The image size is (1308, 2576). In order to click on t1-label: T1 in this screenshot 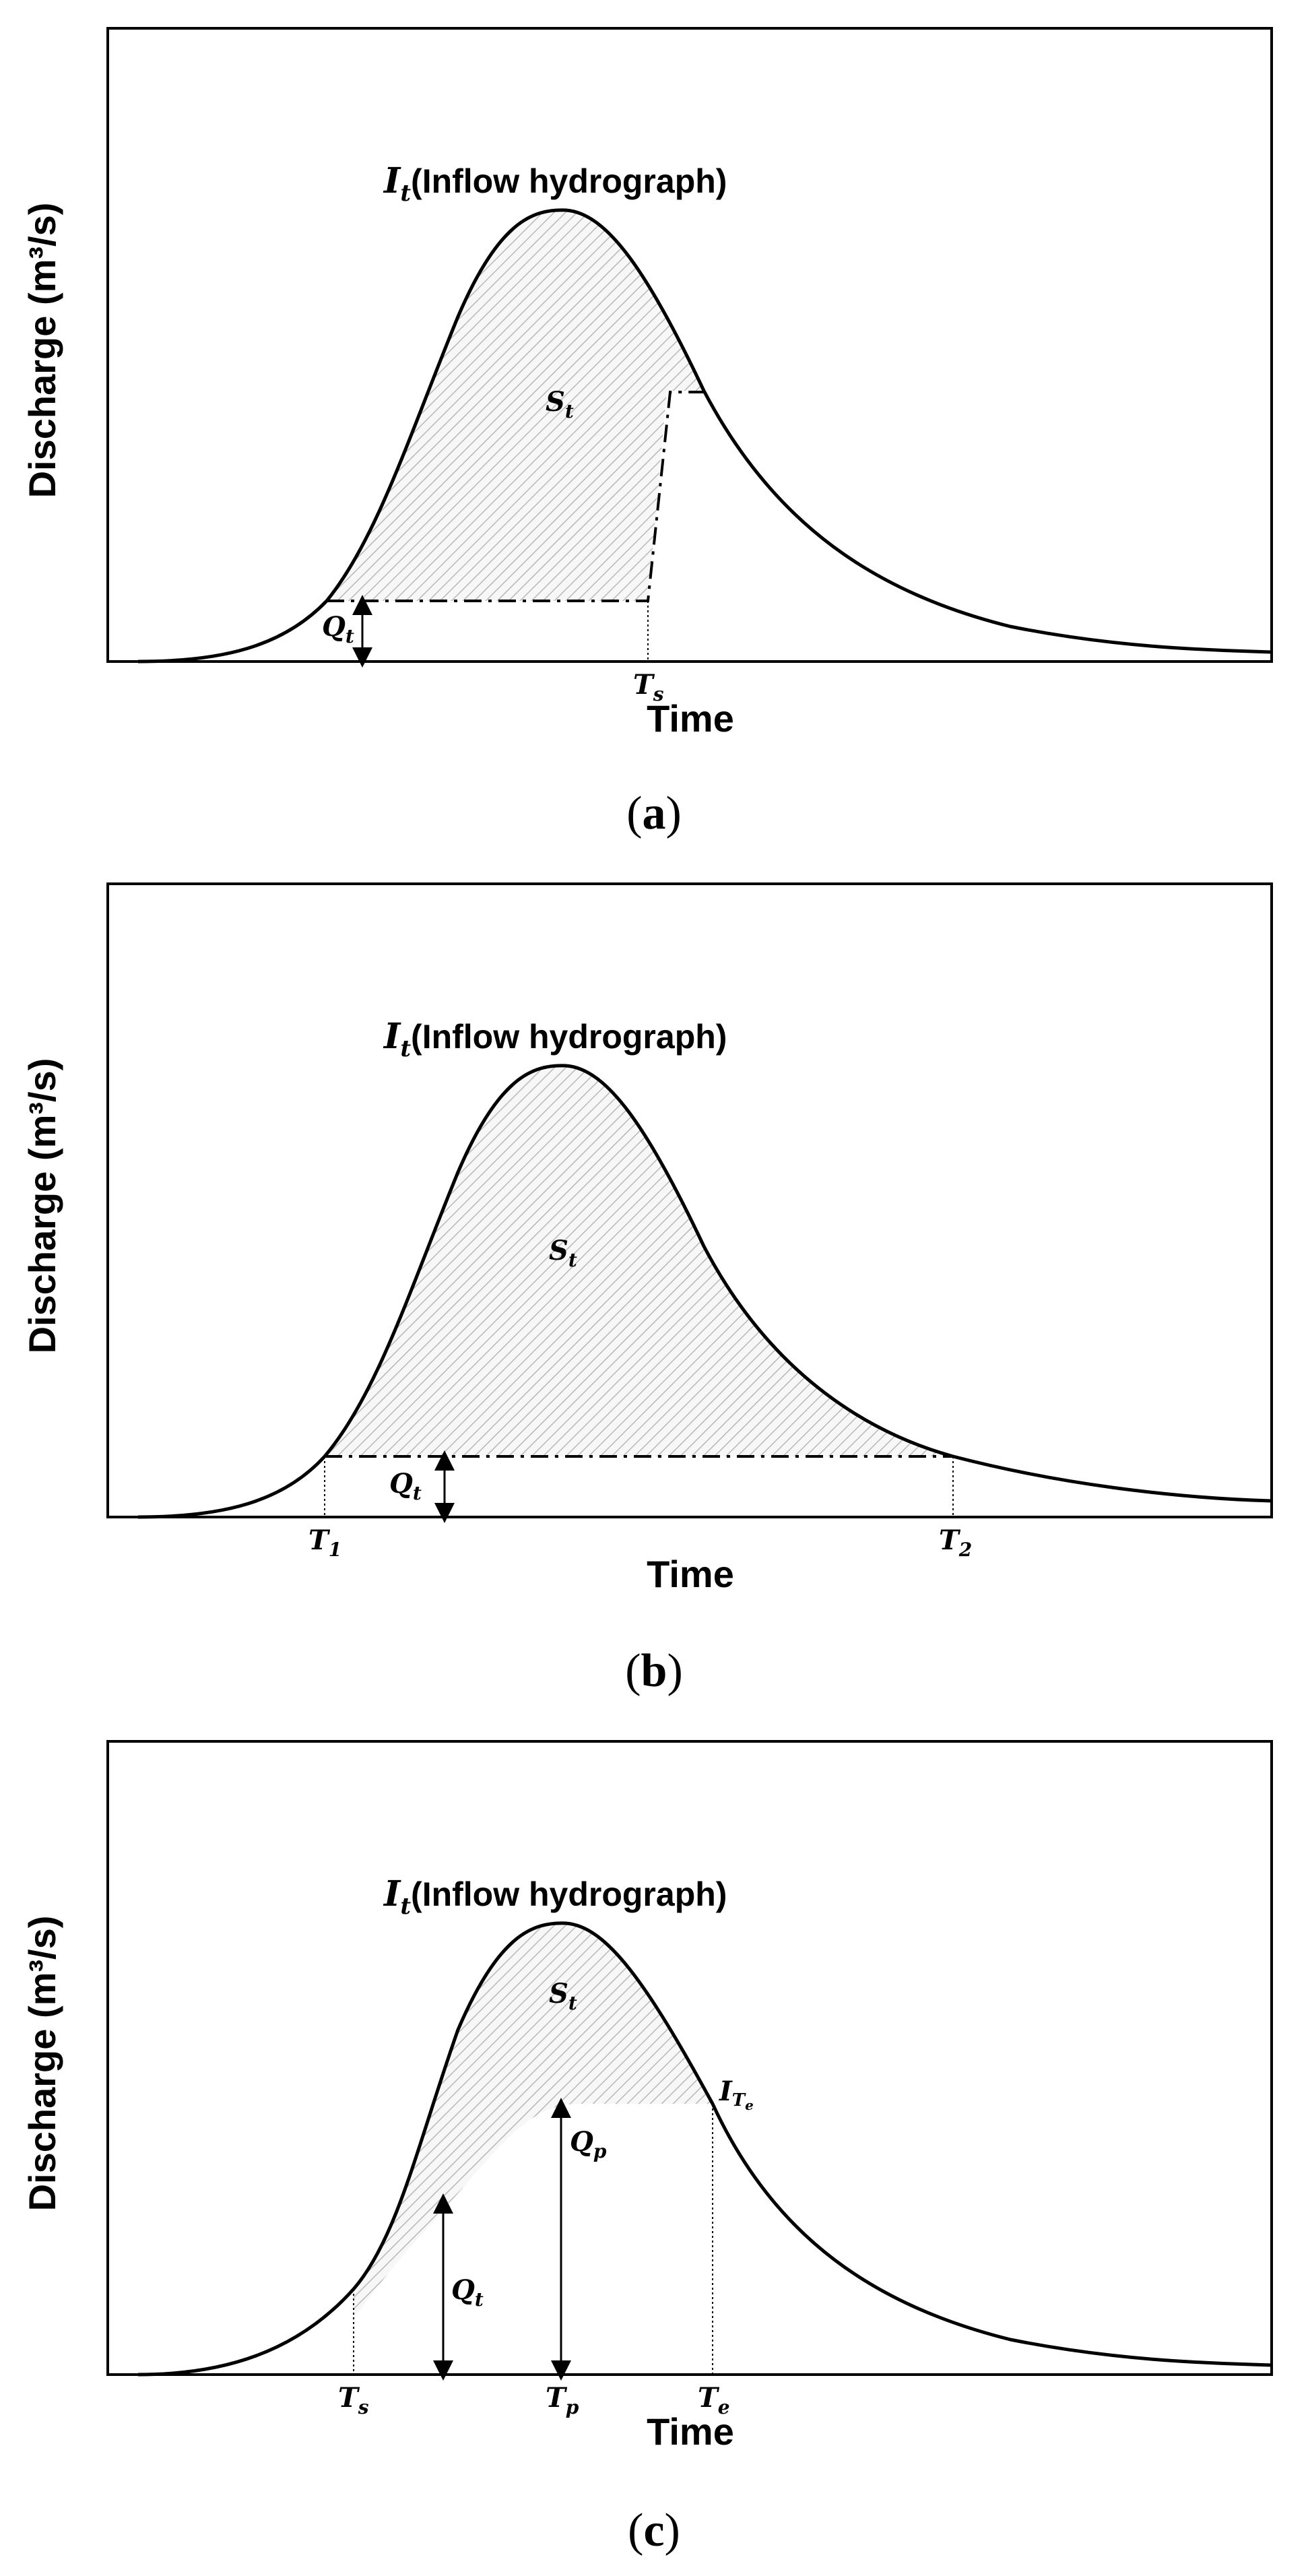, I will do `click(324, 1542)`.